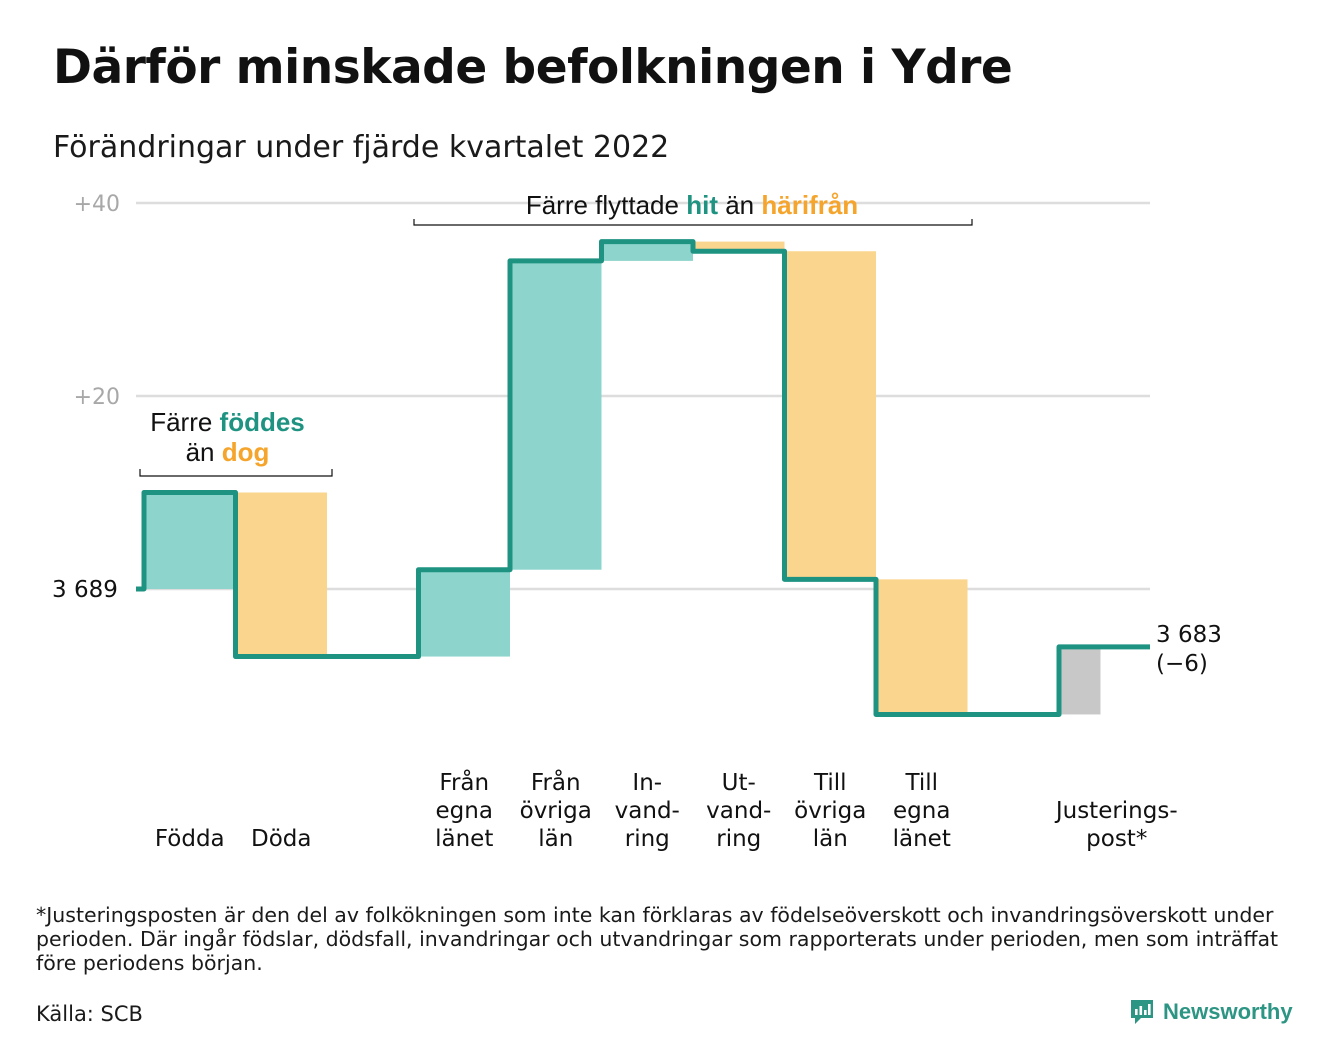  I want to click on category-label: Justerings-, so click(1116, 811).